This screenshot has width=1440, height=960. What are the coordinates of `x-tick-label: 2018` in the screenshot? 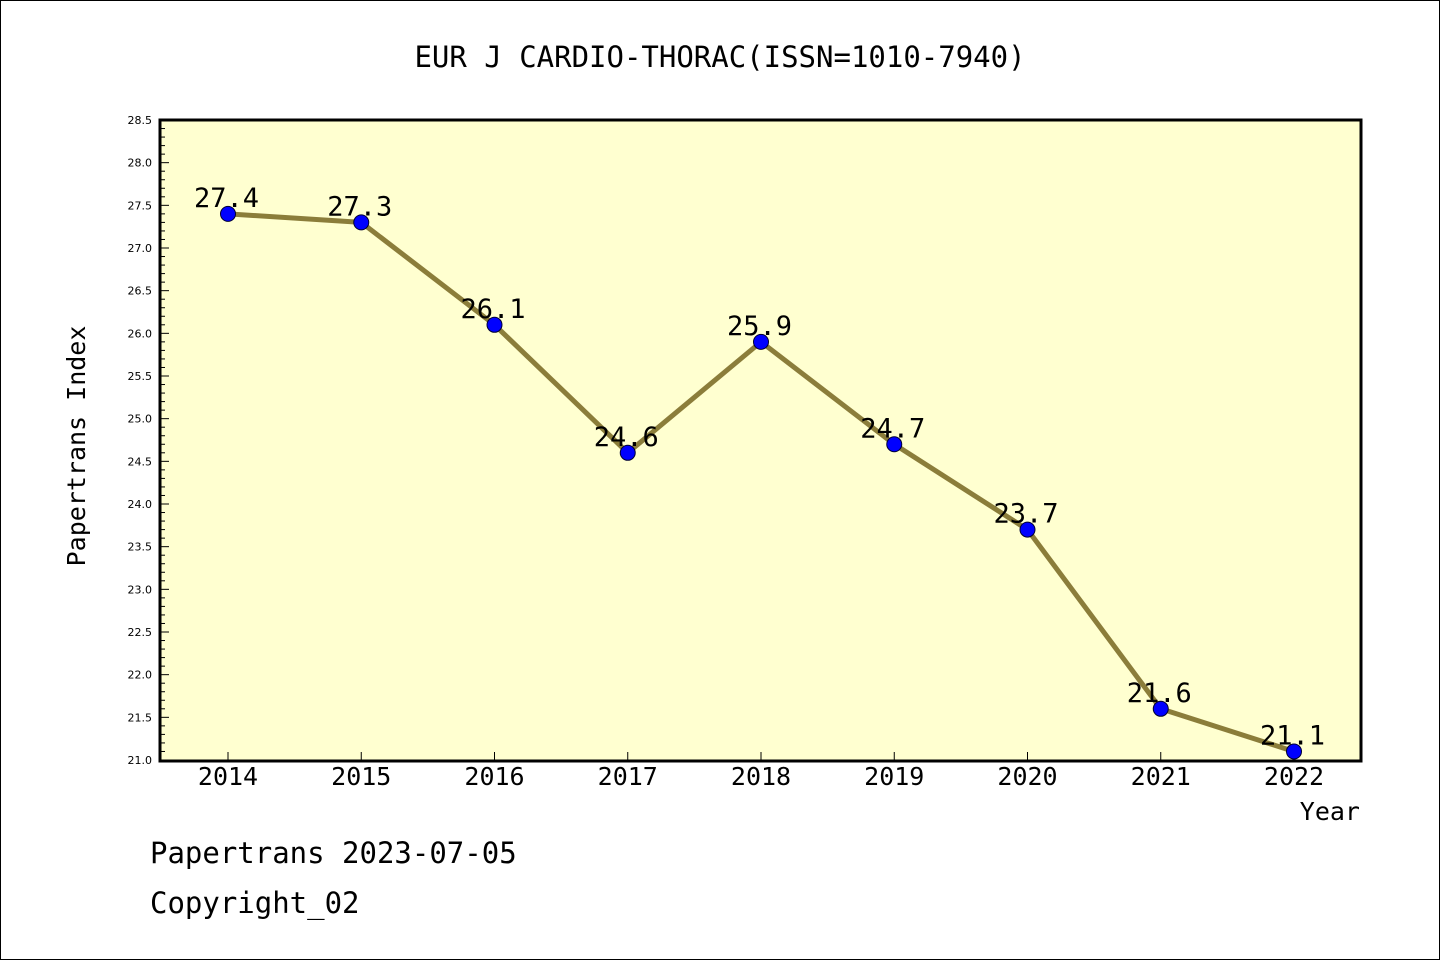 It's located at (761, 776).